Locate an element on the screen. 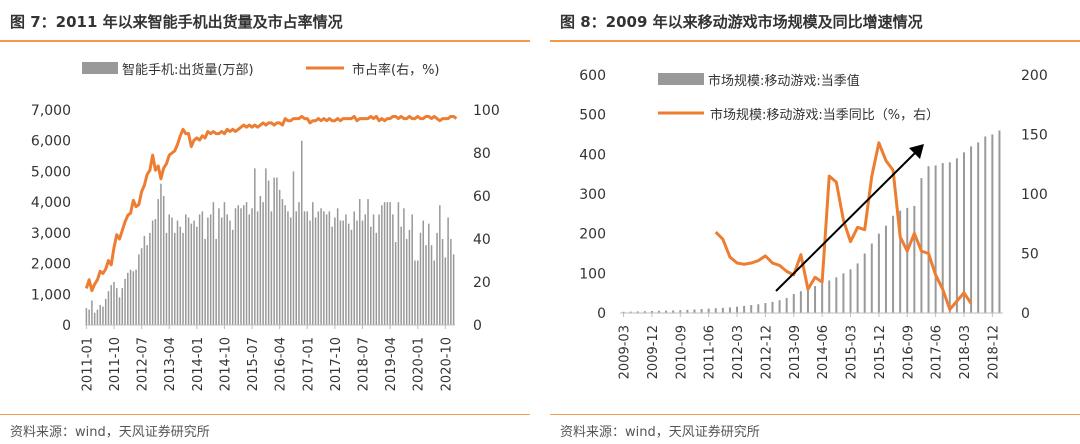 This screenshot has width=1080, height=444. left-axis-tick-label: 5,000 is located at coordinates (51, 172).